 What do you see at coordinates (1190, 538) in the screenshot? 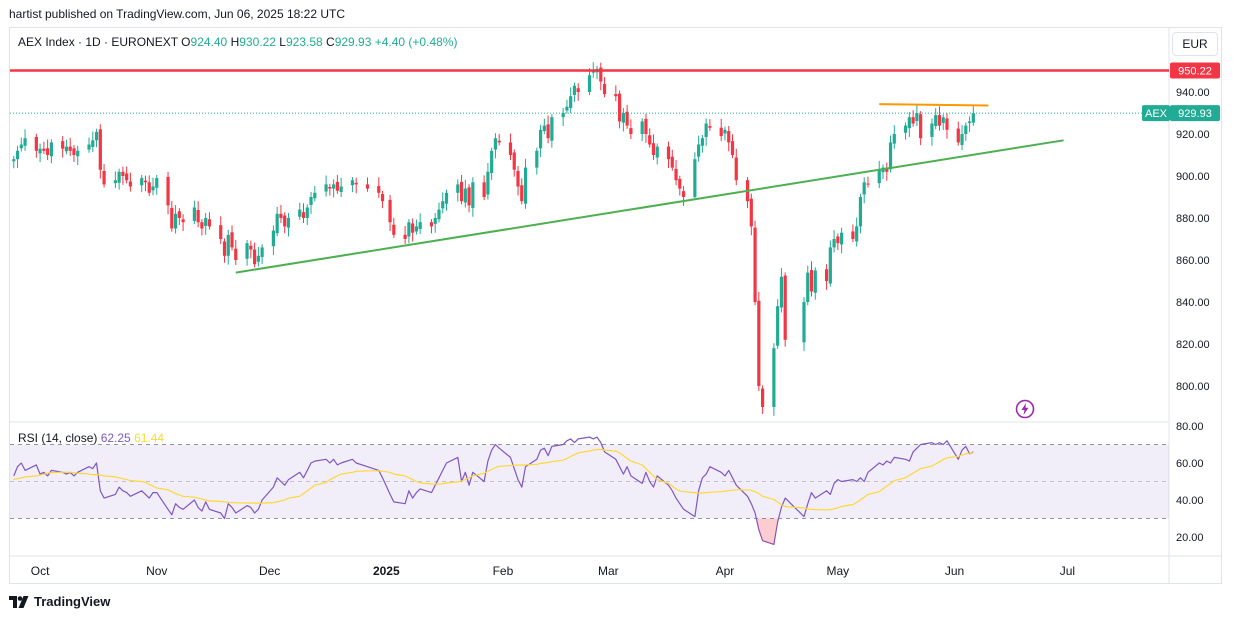
I see `rsi-tick-label: 20.00` at bounding box center [1190, 538].